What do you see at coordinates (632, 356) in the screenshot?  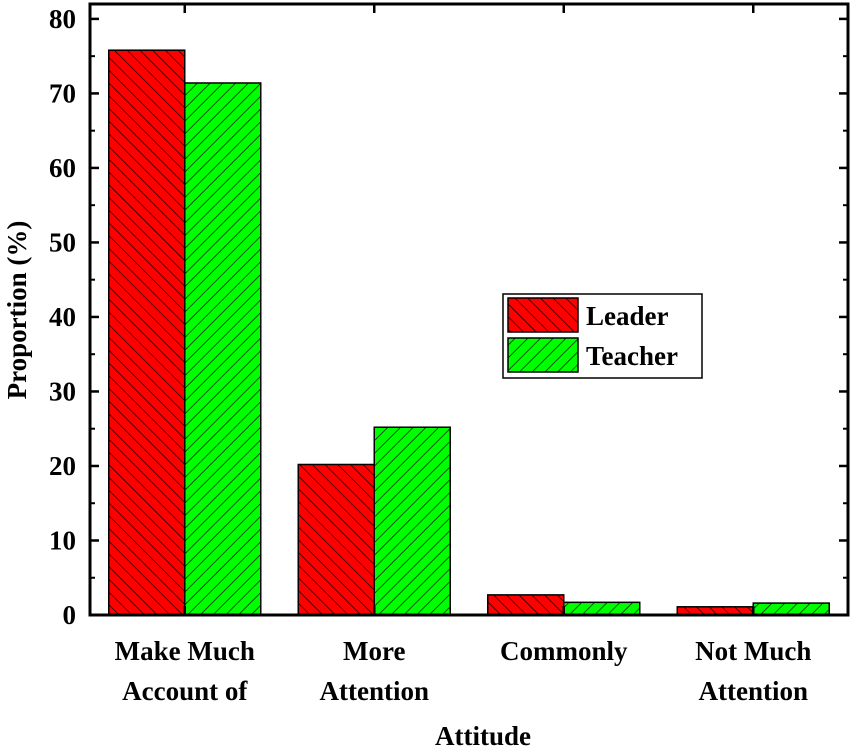 I see `legend-label: Teacher` at bounding box center [632, 356].